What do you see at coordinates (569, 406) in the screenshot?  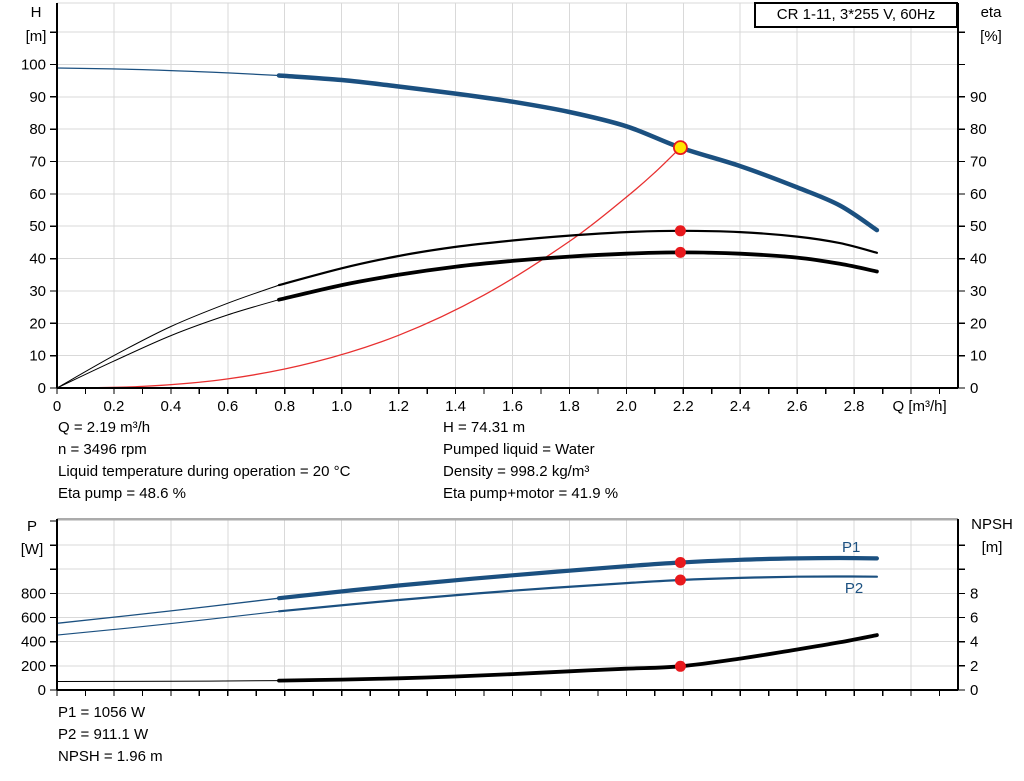 I see `x-tick-label: 1.8` at bounding box center [569, 406].